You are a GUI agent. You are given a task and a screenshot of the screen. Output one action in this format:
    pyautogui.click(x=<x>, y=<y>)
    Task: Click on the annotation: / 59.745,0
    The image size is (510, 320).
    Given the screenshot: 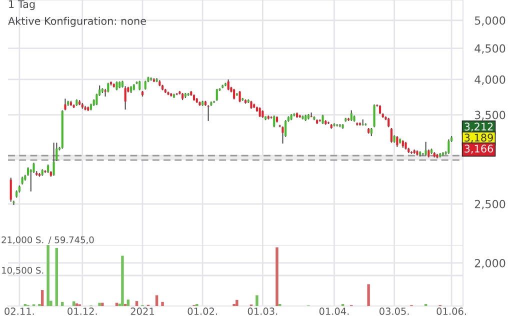 What is the action you would take?
    pyautogui.click(x=71, y=240)
    